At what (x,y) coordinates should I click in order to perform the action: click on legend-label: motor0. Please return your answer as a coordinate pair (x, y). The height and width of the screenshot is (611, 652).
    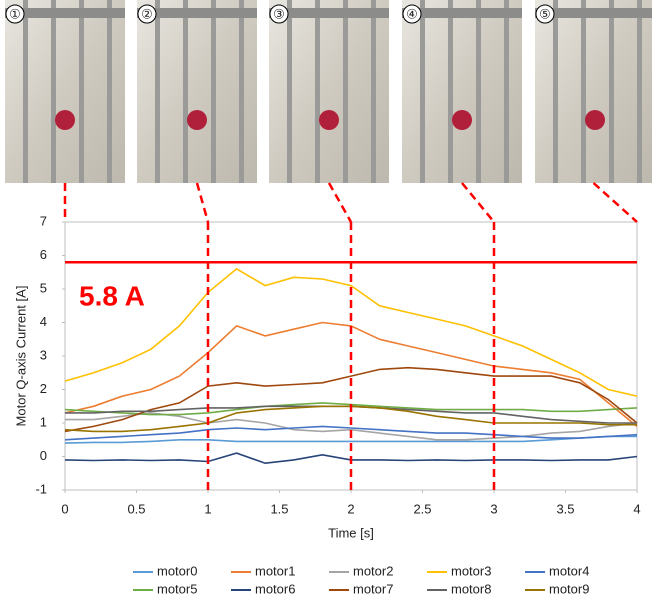
    Looking at the image, I should click on (177, 570).